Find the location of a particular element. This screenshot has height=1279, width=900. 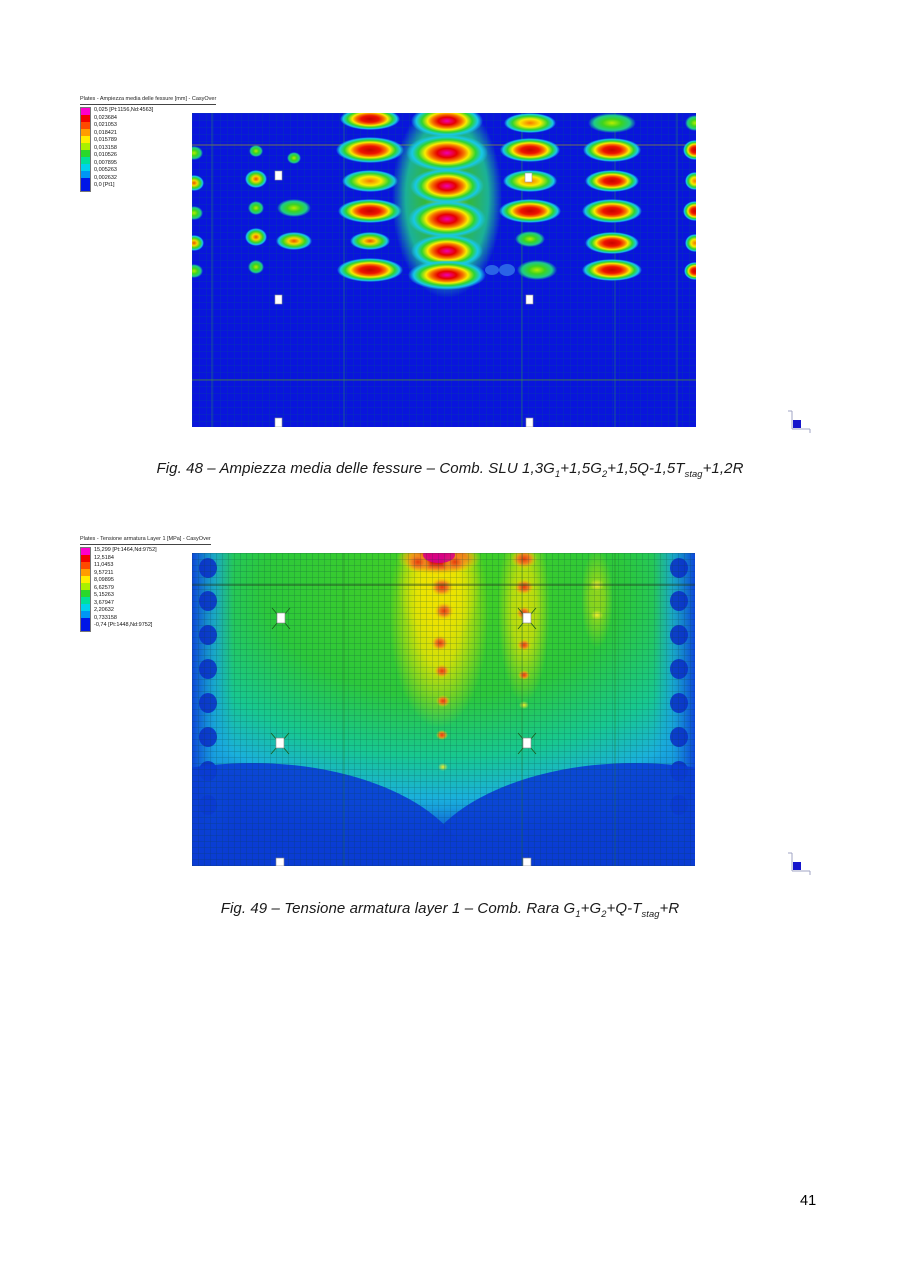

legend-entry: 0,015789 is located at coordinates (105, 140).